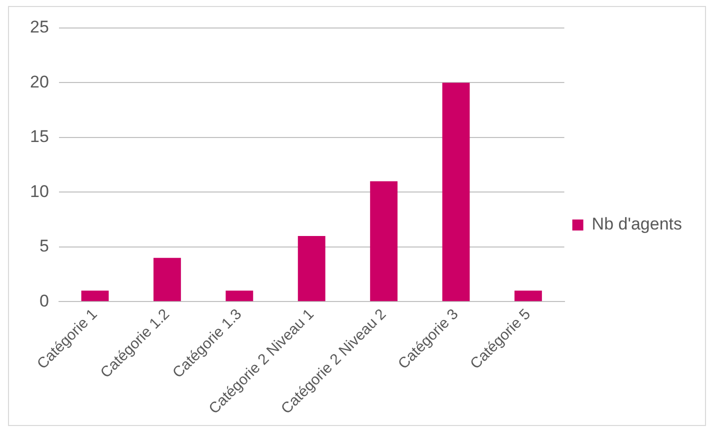 This screenshot has width=712, height=432. Describe the element at coordinates (39, 136) in the screenshot. I see `y-tick-label: 15` at that location.